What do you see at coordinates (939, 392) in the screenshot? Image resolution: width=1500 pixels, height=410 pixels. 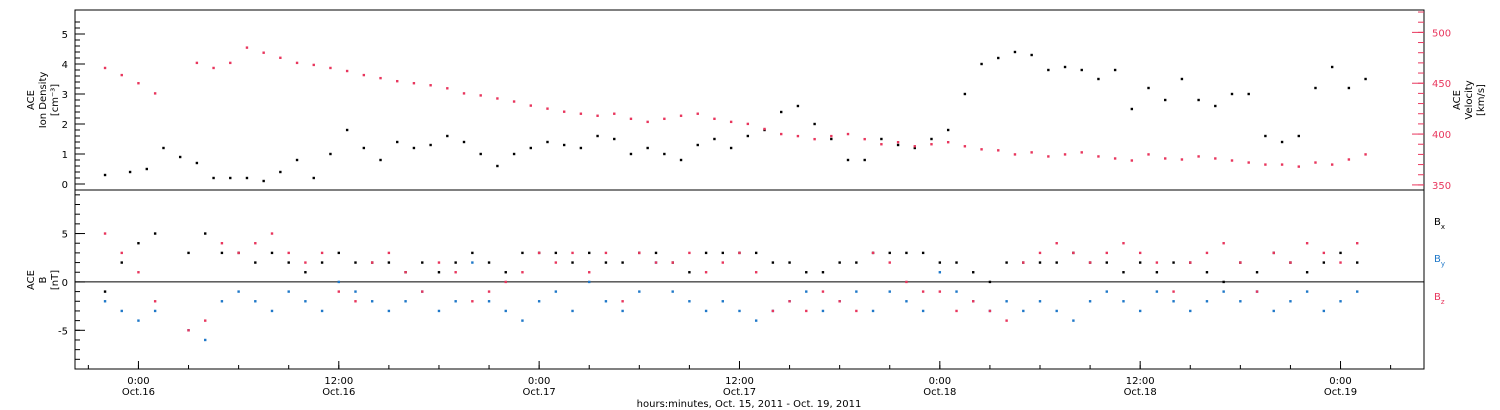 I see `x-tick-date: Oct.18` at bounding box center [939, 392].